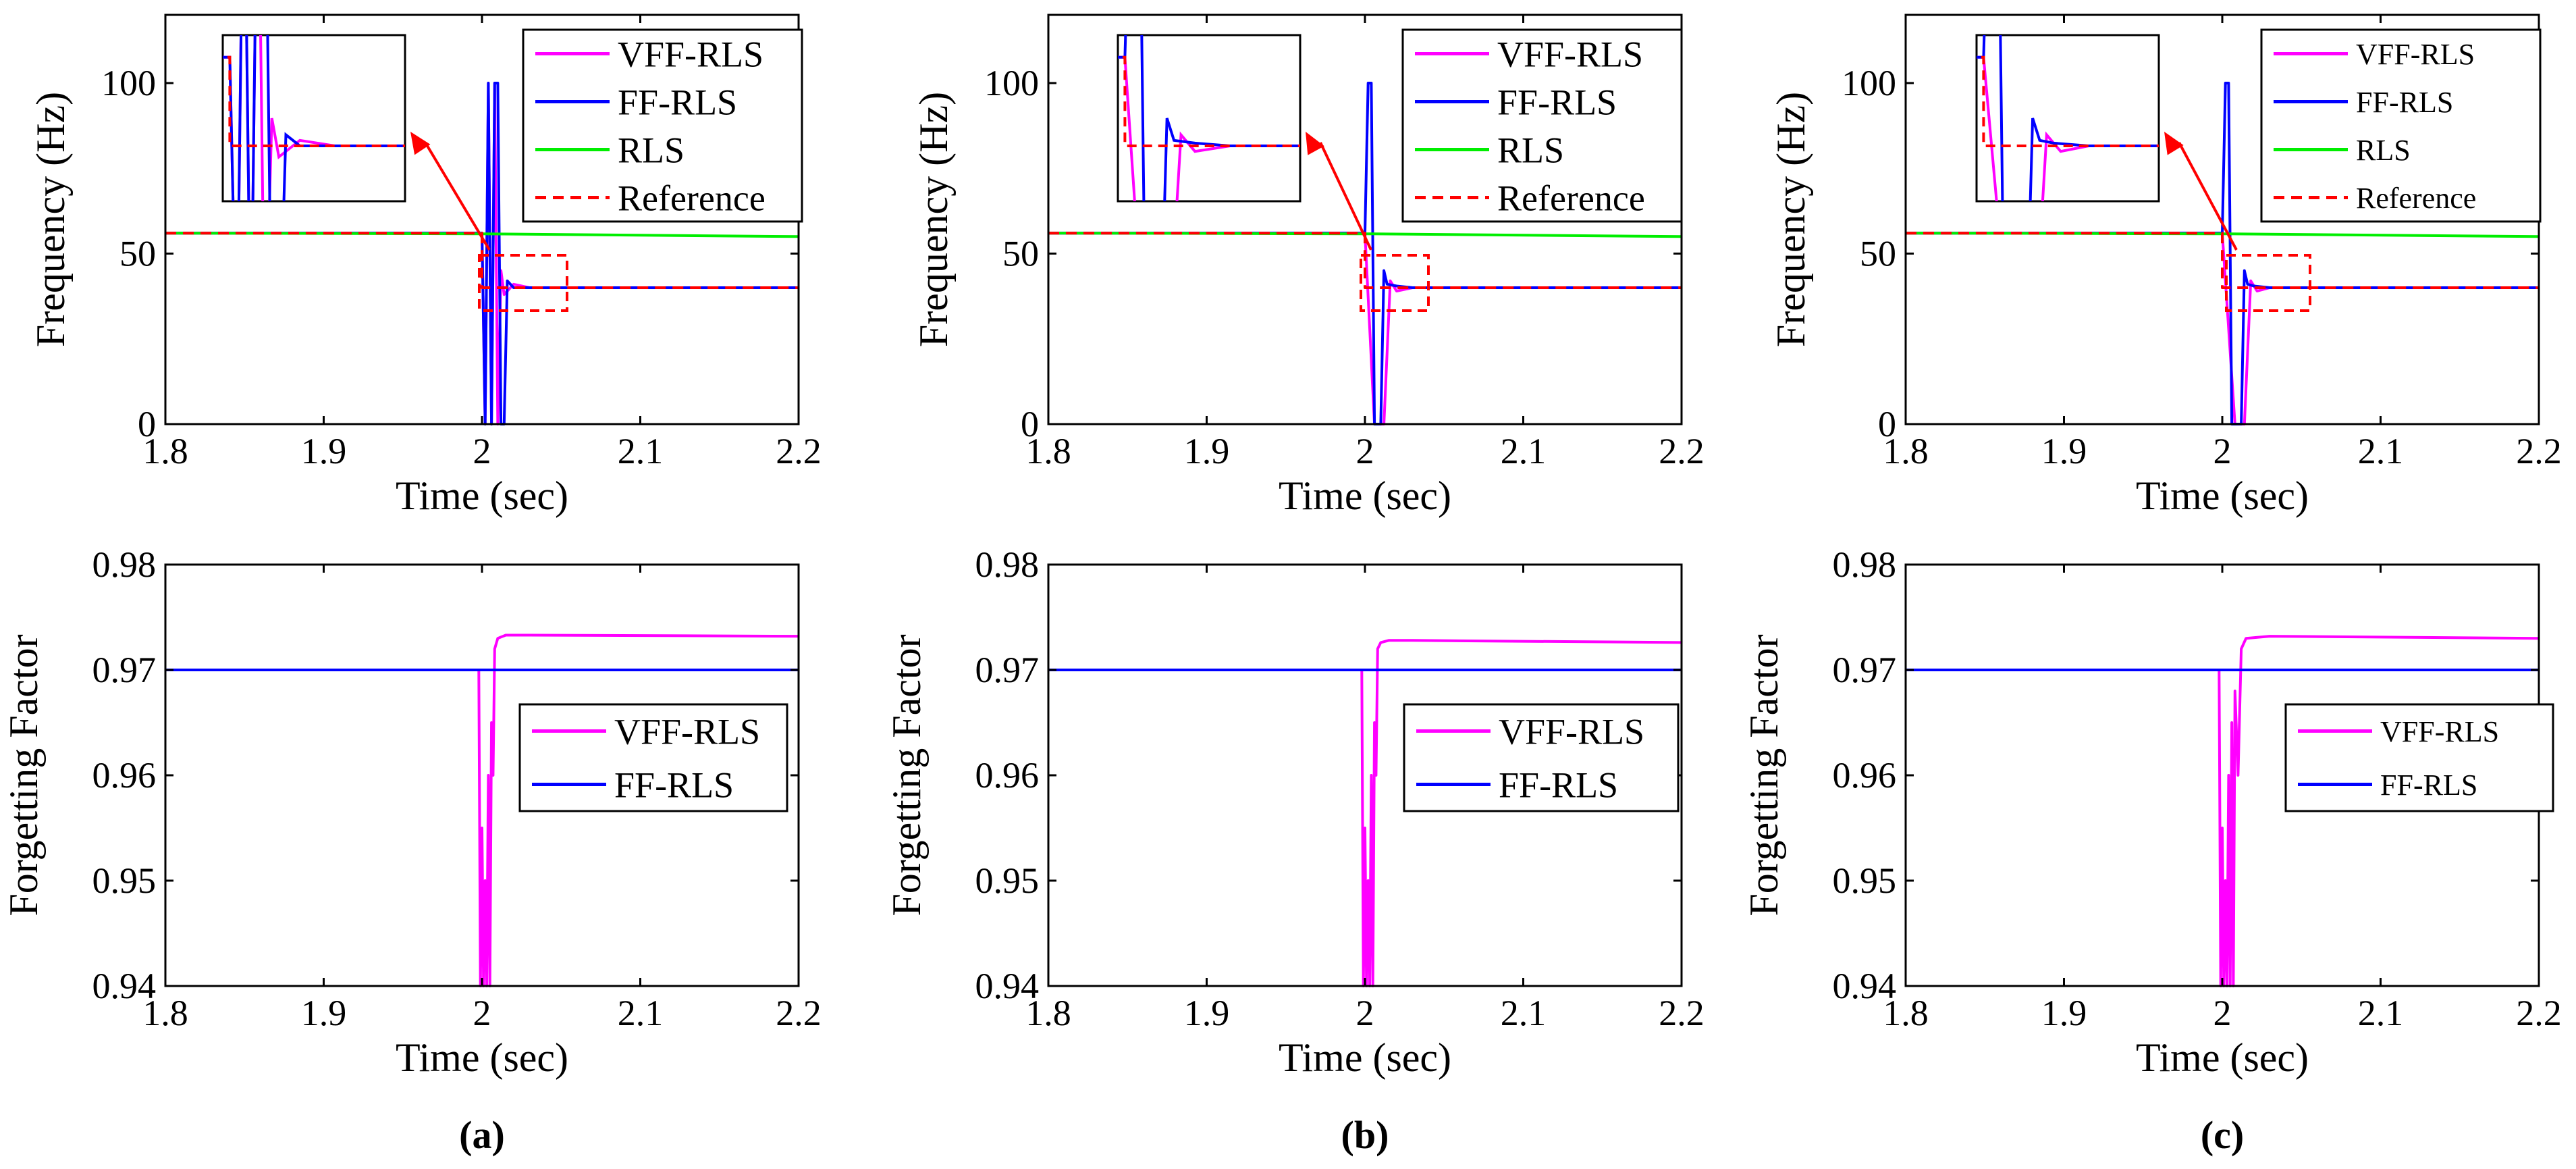 Image resolution: width=2576 pixels, height=1169 pixels. I want to click on inset-series-ff-rls, so click(2068, 118).